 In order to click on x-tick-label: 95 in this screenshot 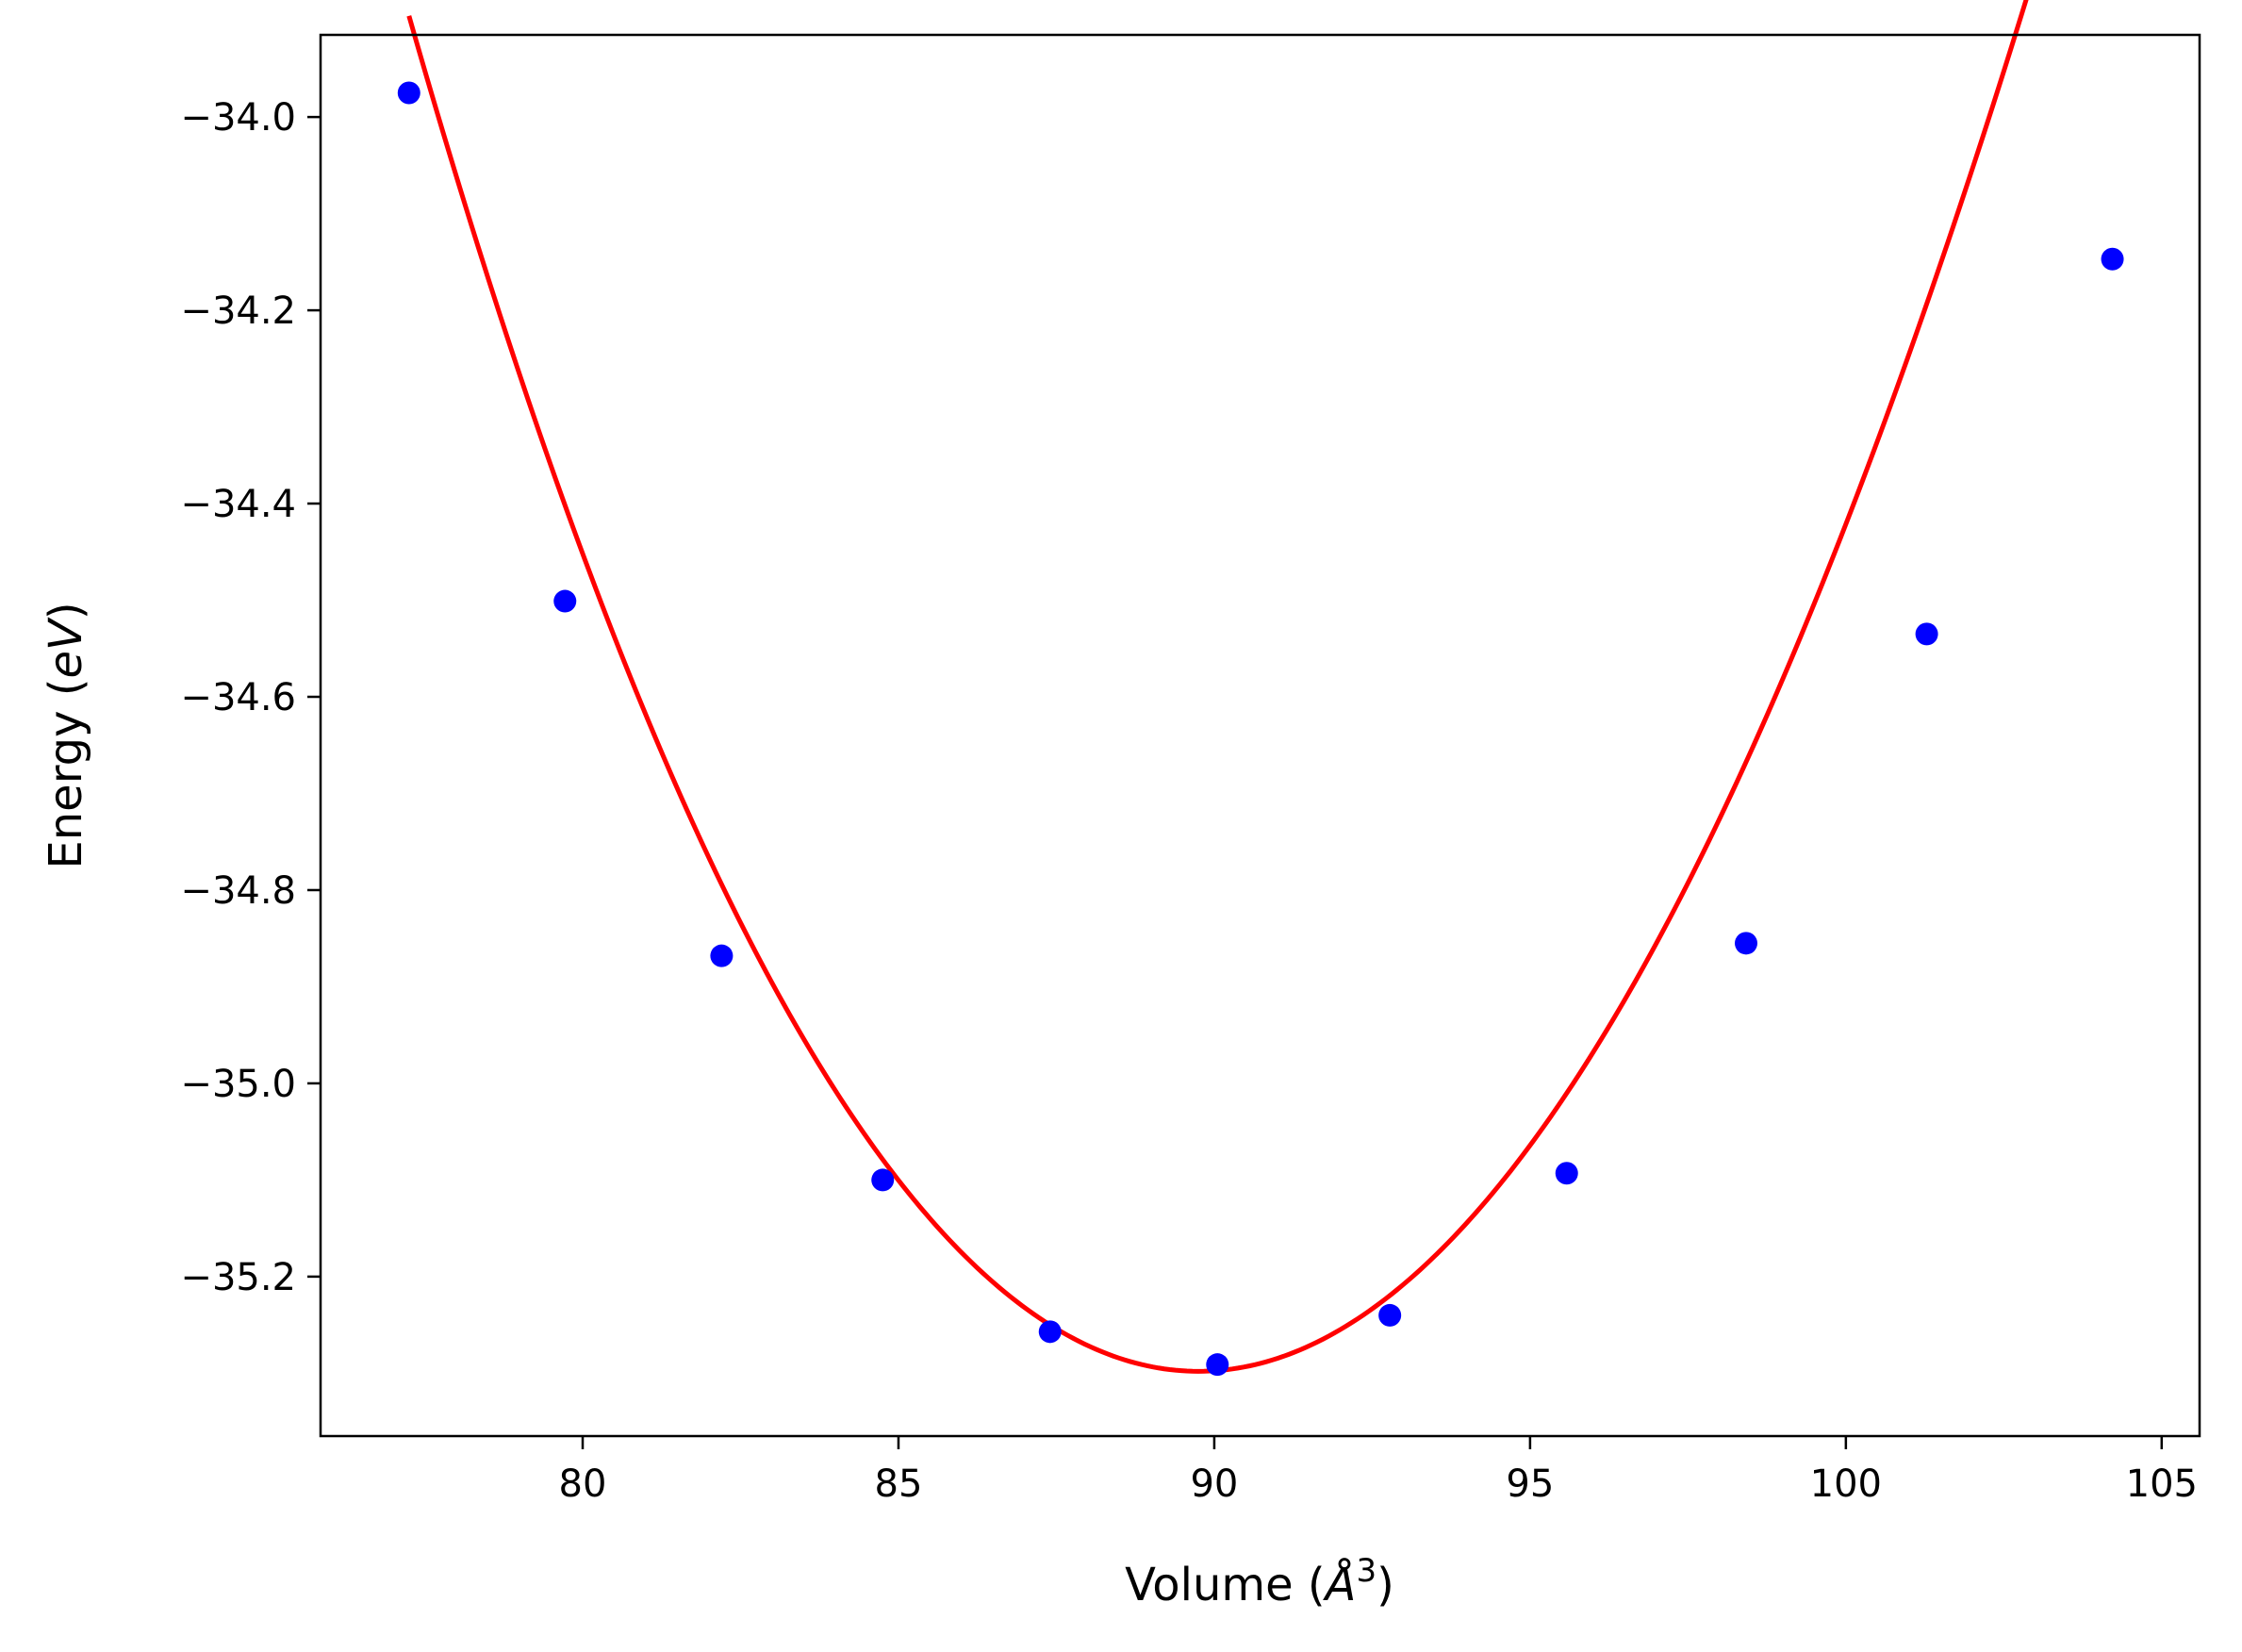, I will do `click(1530, 1484)`.